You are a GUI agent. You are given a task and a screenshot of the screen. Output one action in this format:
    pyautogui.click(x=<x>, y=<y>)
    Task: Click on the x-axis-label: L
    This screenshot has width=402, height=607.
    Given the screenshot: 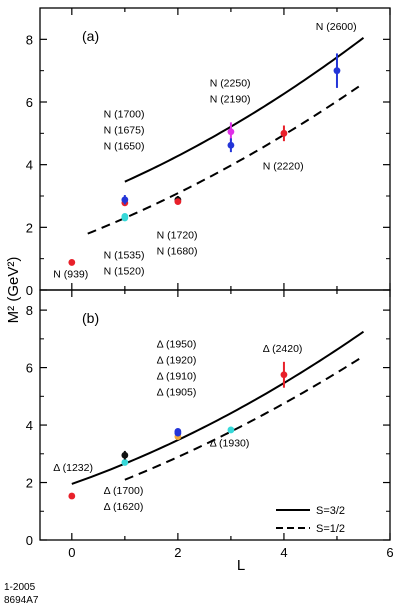 What is the action you would take?
    pyautogui.click(x=241, y=565)
    